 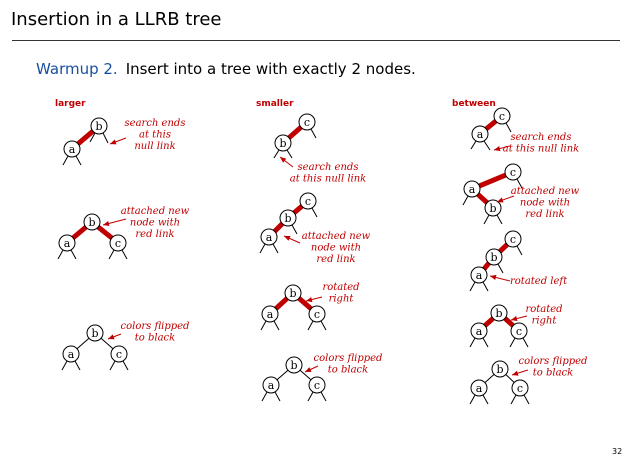 I want to click on annotation-between-1: search ends at this null link, so click(x=541, y=143).